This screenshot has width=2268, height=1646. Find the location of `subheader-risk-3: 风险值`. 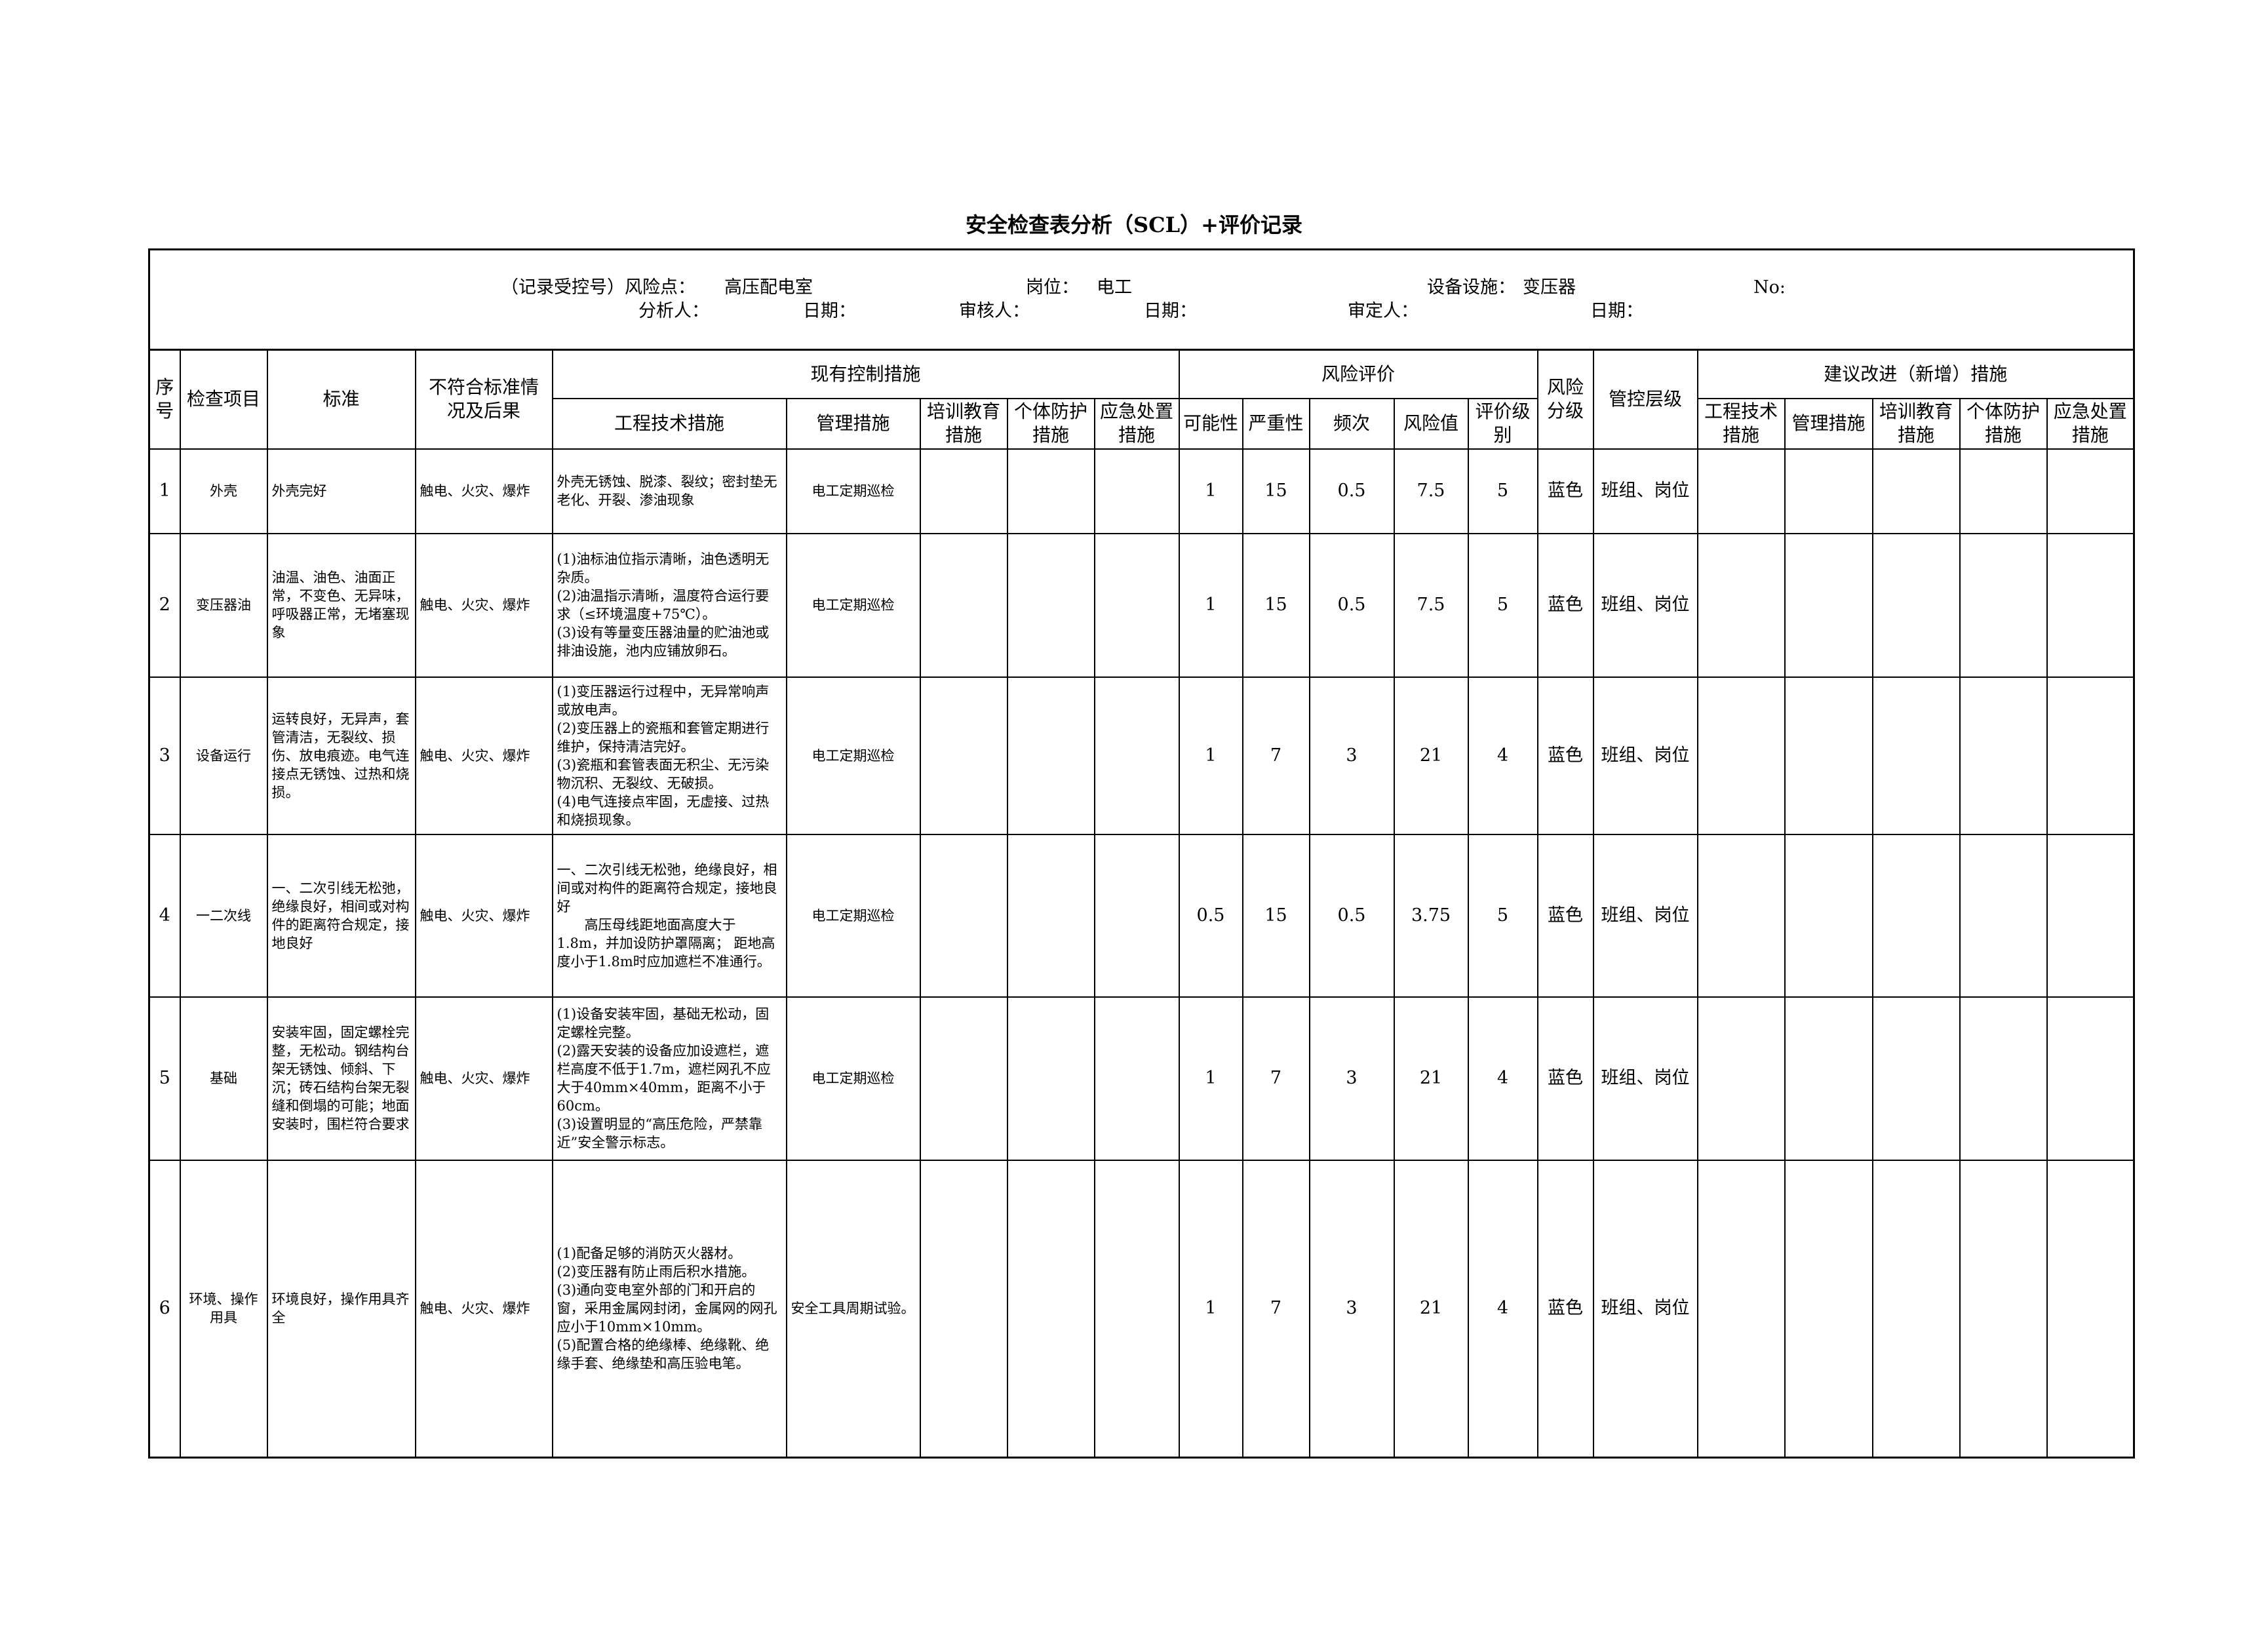

subheader-risk-3: 风险值 is located at coordinates (1431, 423).